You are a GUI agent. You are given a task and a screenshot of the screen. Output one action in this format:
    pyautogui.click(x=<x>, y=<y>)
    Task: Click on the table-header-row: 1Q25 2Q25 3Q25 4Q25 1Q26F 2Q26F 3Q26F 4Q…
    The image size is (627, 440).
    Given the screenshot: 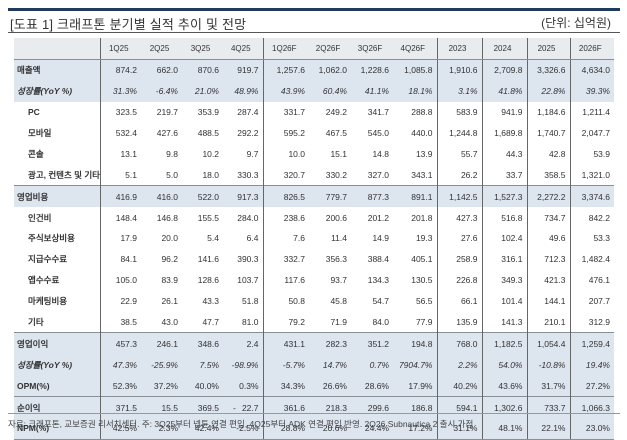 What is the action you would take?
    pyautogui.click(x=314, y=49)
    